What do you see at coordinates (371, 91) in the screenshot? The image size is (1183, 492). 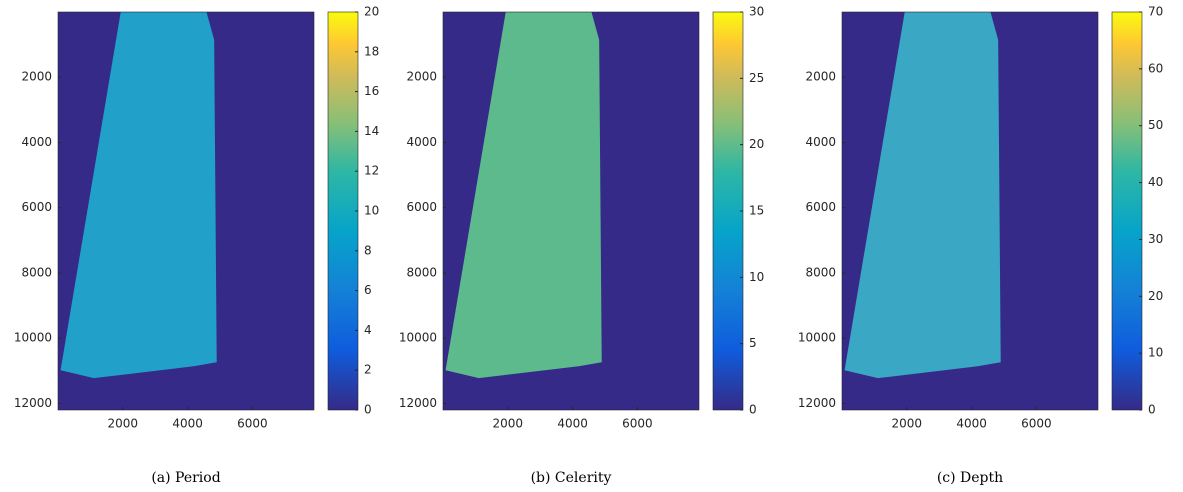 I see `colorbar-tick-label: 16` at bounding box center [371, 91].